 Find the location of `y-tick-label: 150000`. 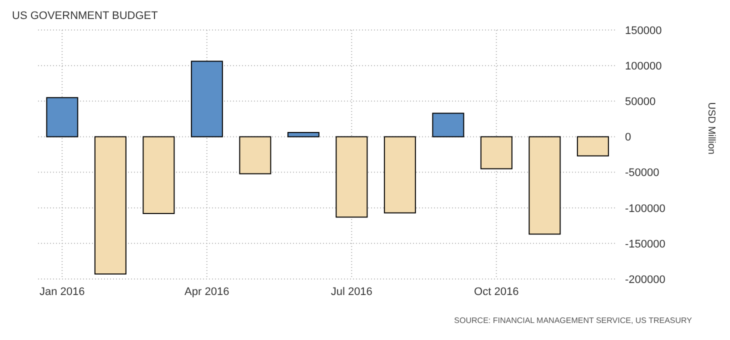

y-tick-label: 150000 is located at coordinates (643, 30).